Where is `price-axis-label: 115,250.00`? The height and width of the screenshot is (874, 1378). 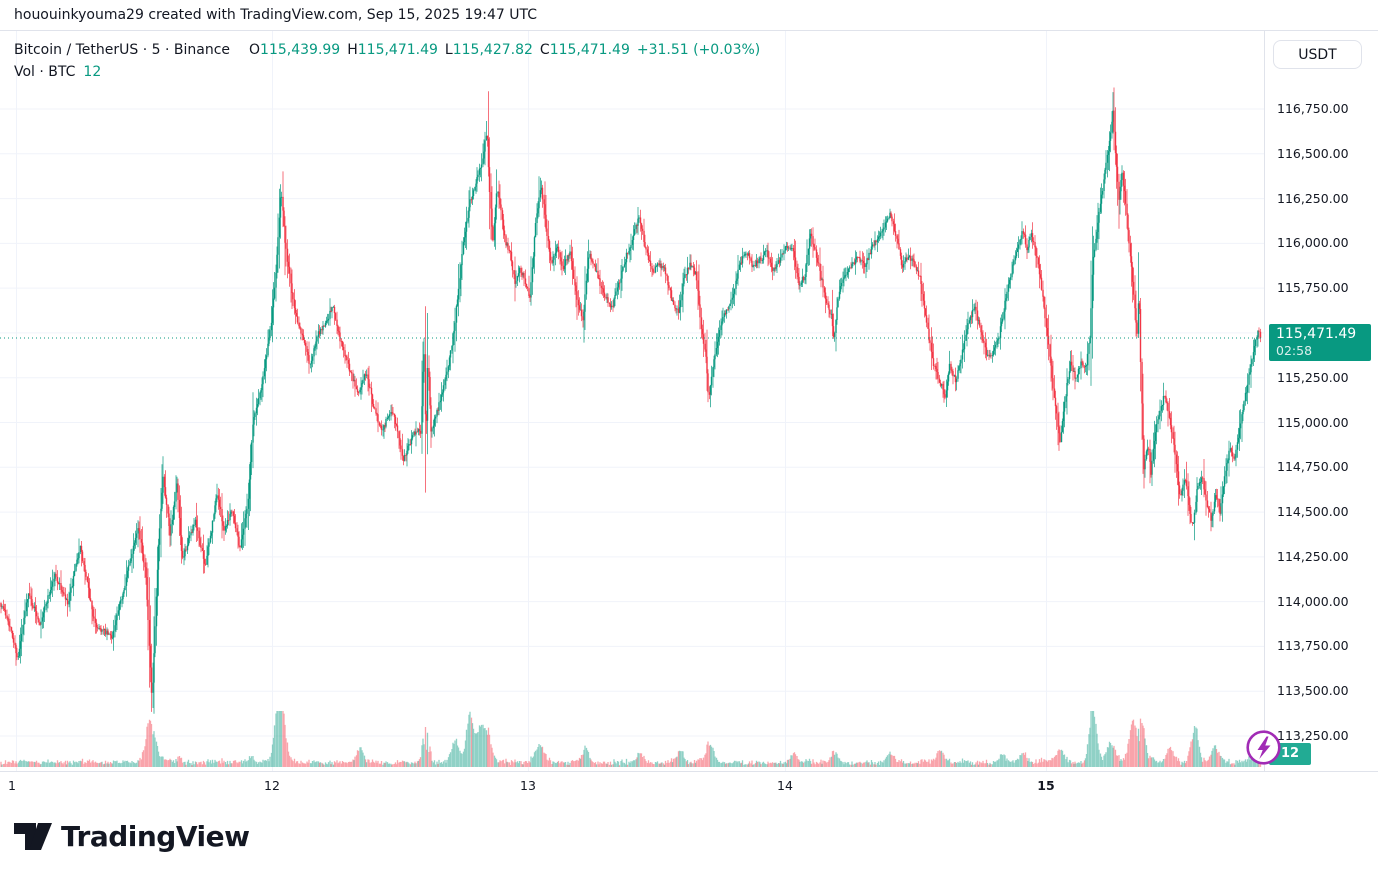 price-axis-label: 115,250.00 is located at coordinates (1313, 377).